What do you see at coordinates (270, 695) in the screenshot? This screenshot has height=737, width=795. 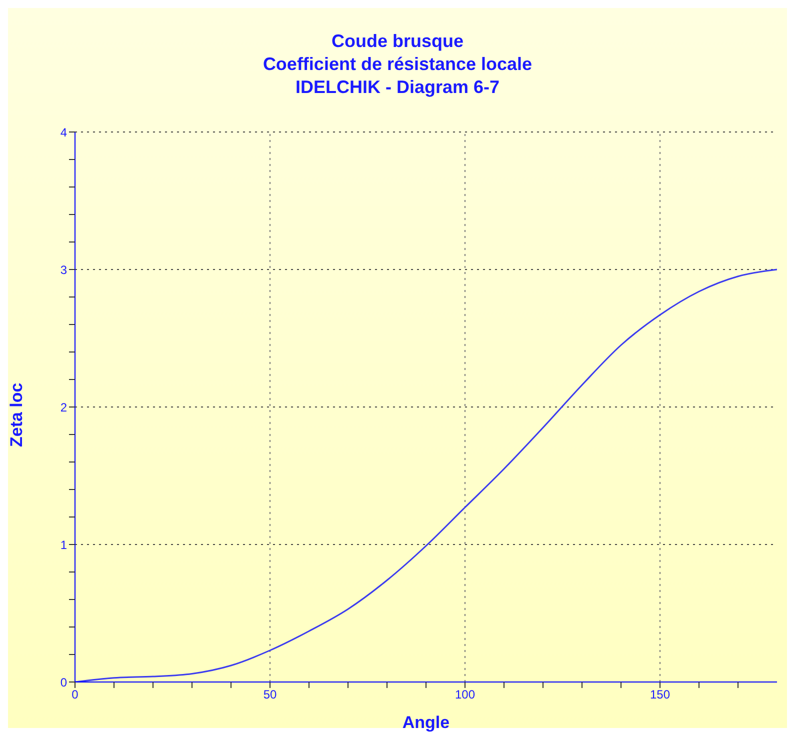 I see `x-tick-label: 50` at bounding box center [270, 695].